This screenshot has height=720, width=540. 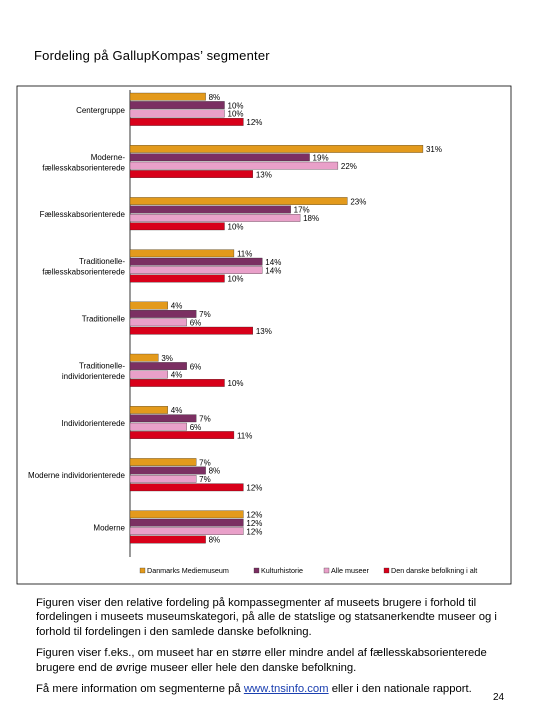 I want to click on value-label: 3%, so click(x=167, y=358).